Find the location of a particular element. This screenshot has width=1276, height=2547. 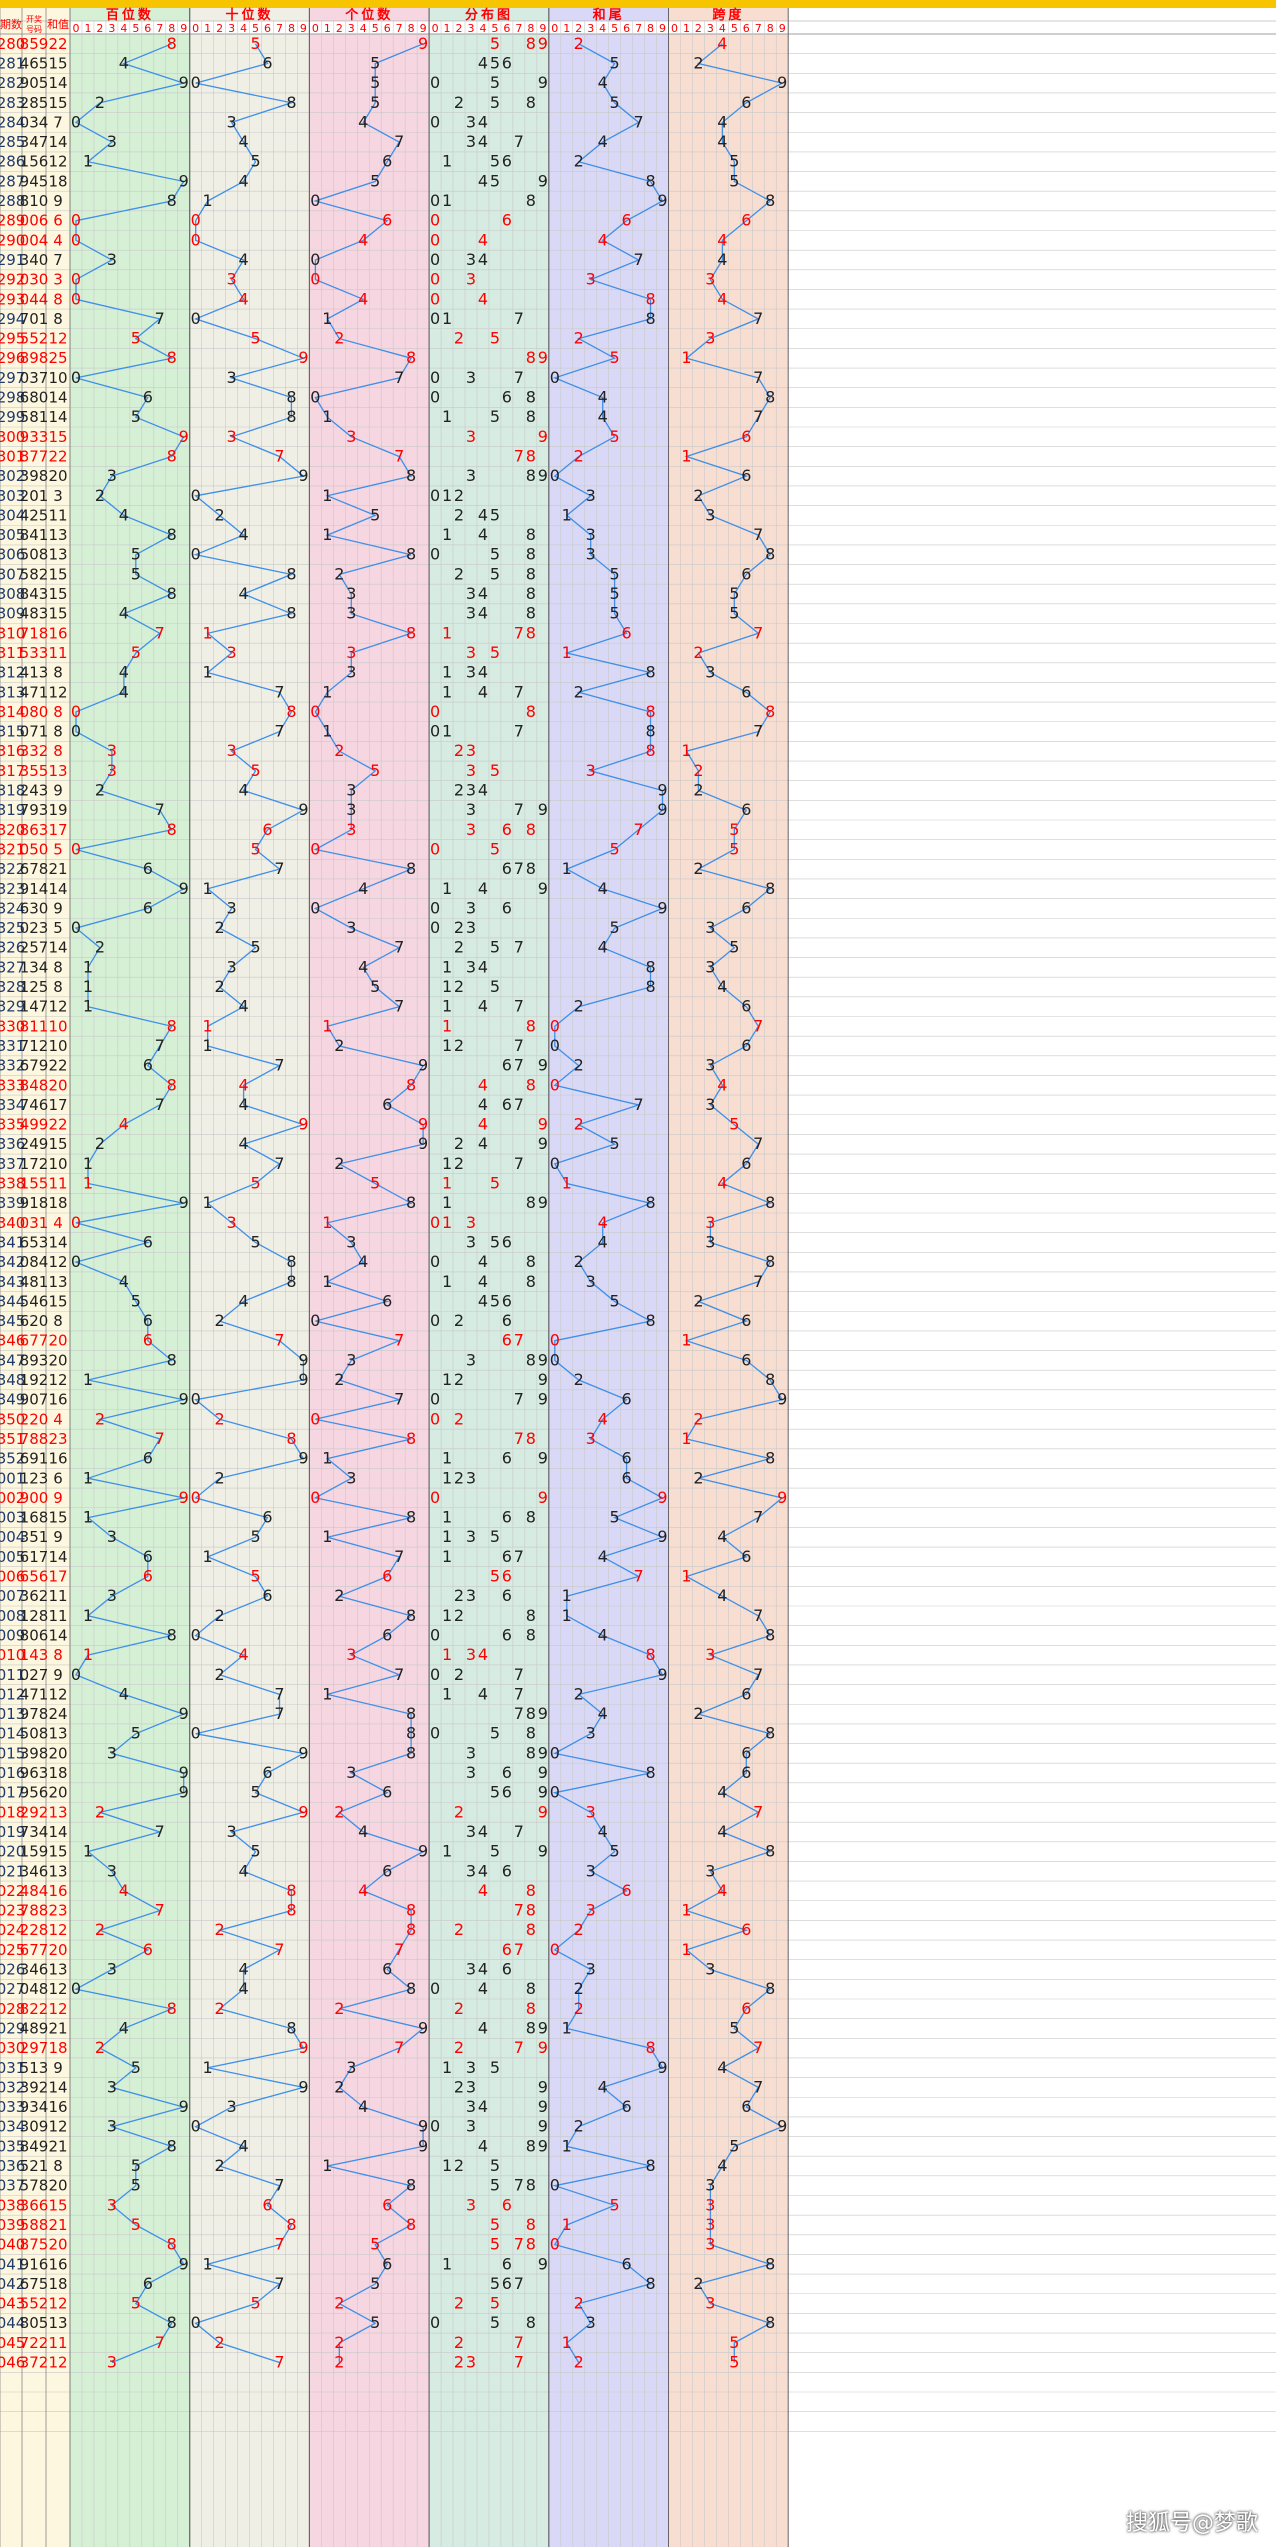

number-cell: 630 is located at coordinates (34, 908).